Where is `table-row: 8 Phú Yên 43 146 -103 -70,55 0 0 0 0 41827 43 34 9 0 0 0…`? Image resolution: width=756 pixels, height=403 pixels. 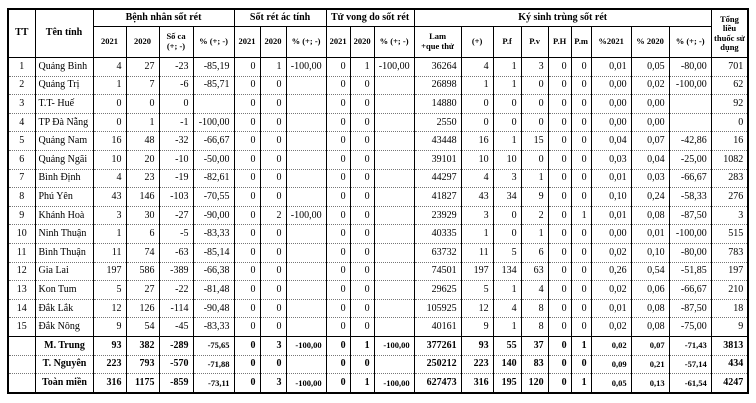 table-row: 8 Phú Yên 43 146 -103 -70,55 0 0 0 0 41827 43 34 9 0 0 0… is located at coordinates (378, 197).